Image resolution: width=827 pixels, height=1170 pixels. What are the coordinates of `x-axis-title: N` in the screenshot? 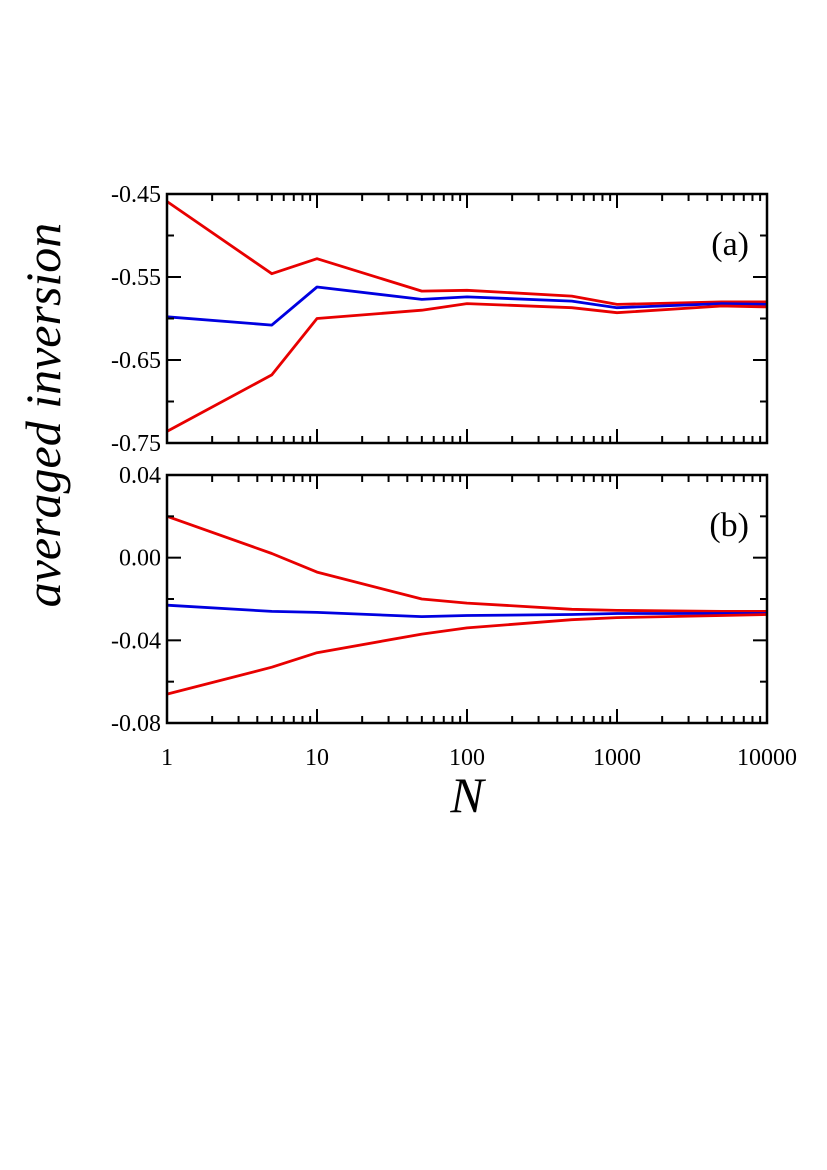 It's located at (467, 795).